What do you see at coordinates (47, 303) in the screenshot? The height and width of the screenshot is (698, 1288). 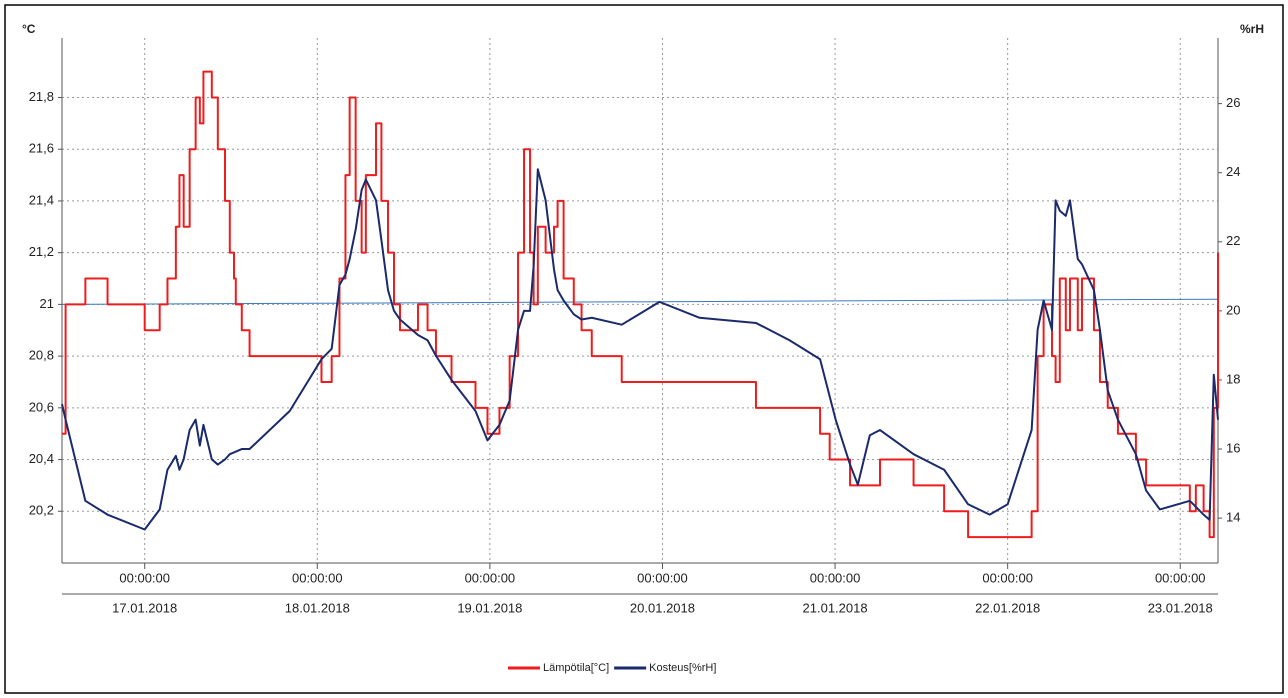 I see `y-tick-label: 21` at bounding box center [47, 303].